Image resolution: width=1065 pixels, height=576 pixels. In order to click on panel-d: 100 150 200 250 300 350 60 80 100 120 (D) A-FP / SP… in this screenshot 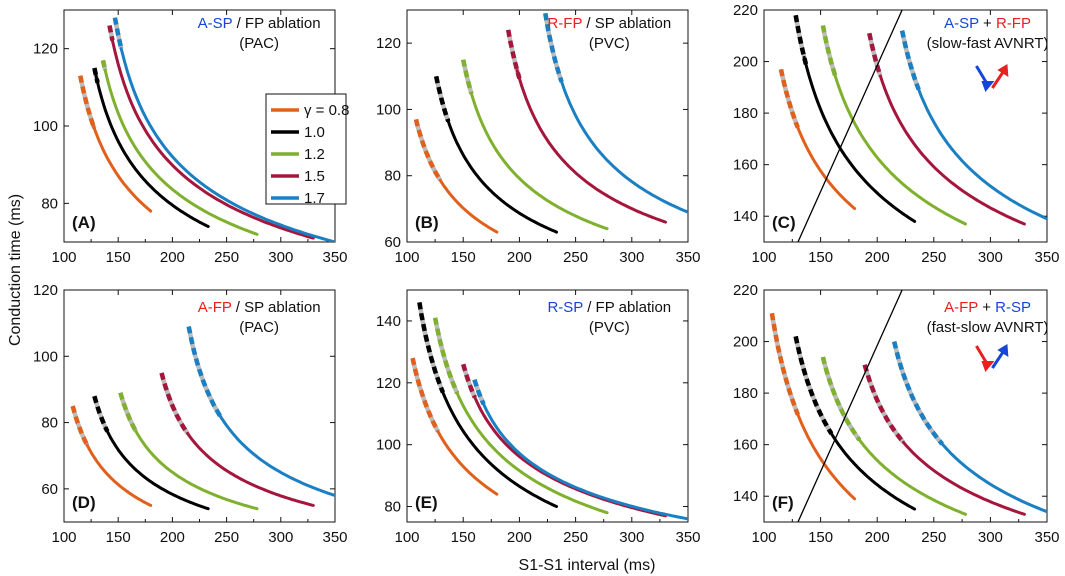, I will do `click(190, 414)`.